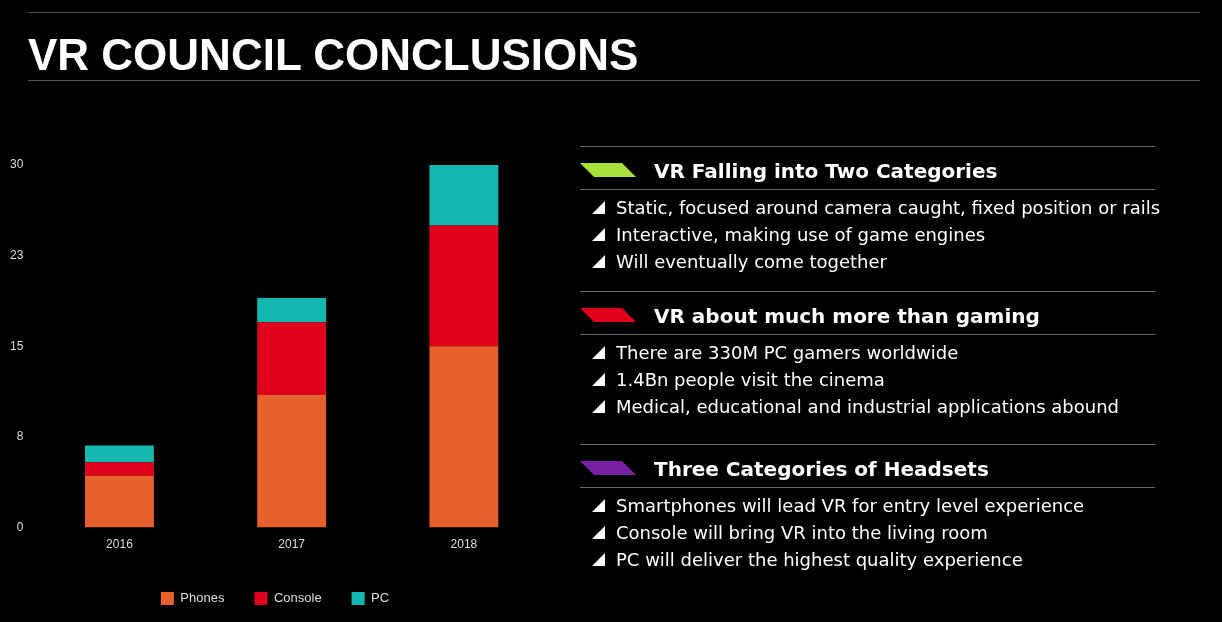 The height and width of the screenshot is (622, 1222). I want to click on text: There are 330M PC gamers worldwide, so click(787, 353).